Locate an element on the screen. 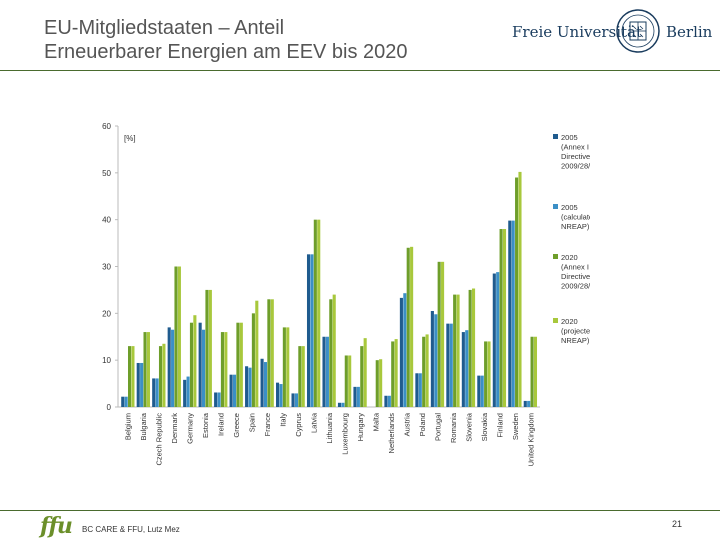 The height and width of the screenshot is (540, 720). x-category-label: Lithuania is located at coordinates (329, 427).